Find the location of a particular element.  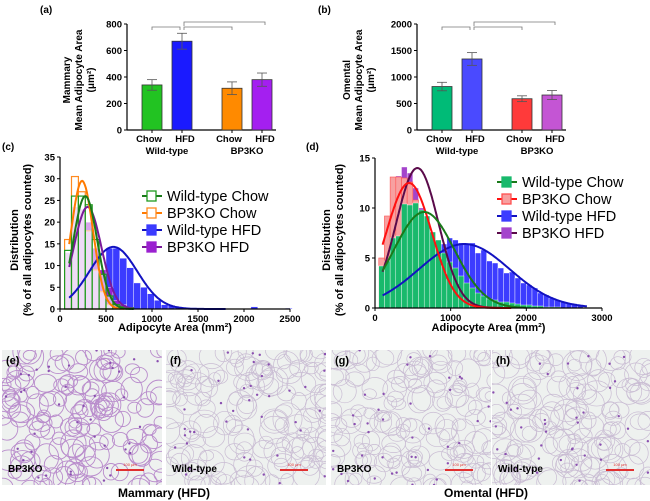

legend-label: Wild-type HFD is located at coordinates (569, 217).